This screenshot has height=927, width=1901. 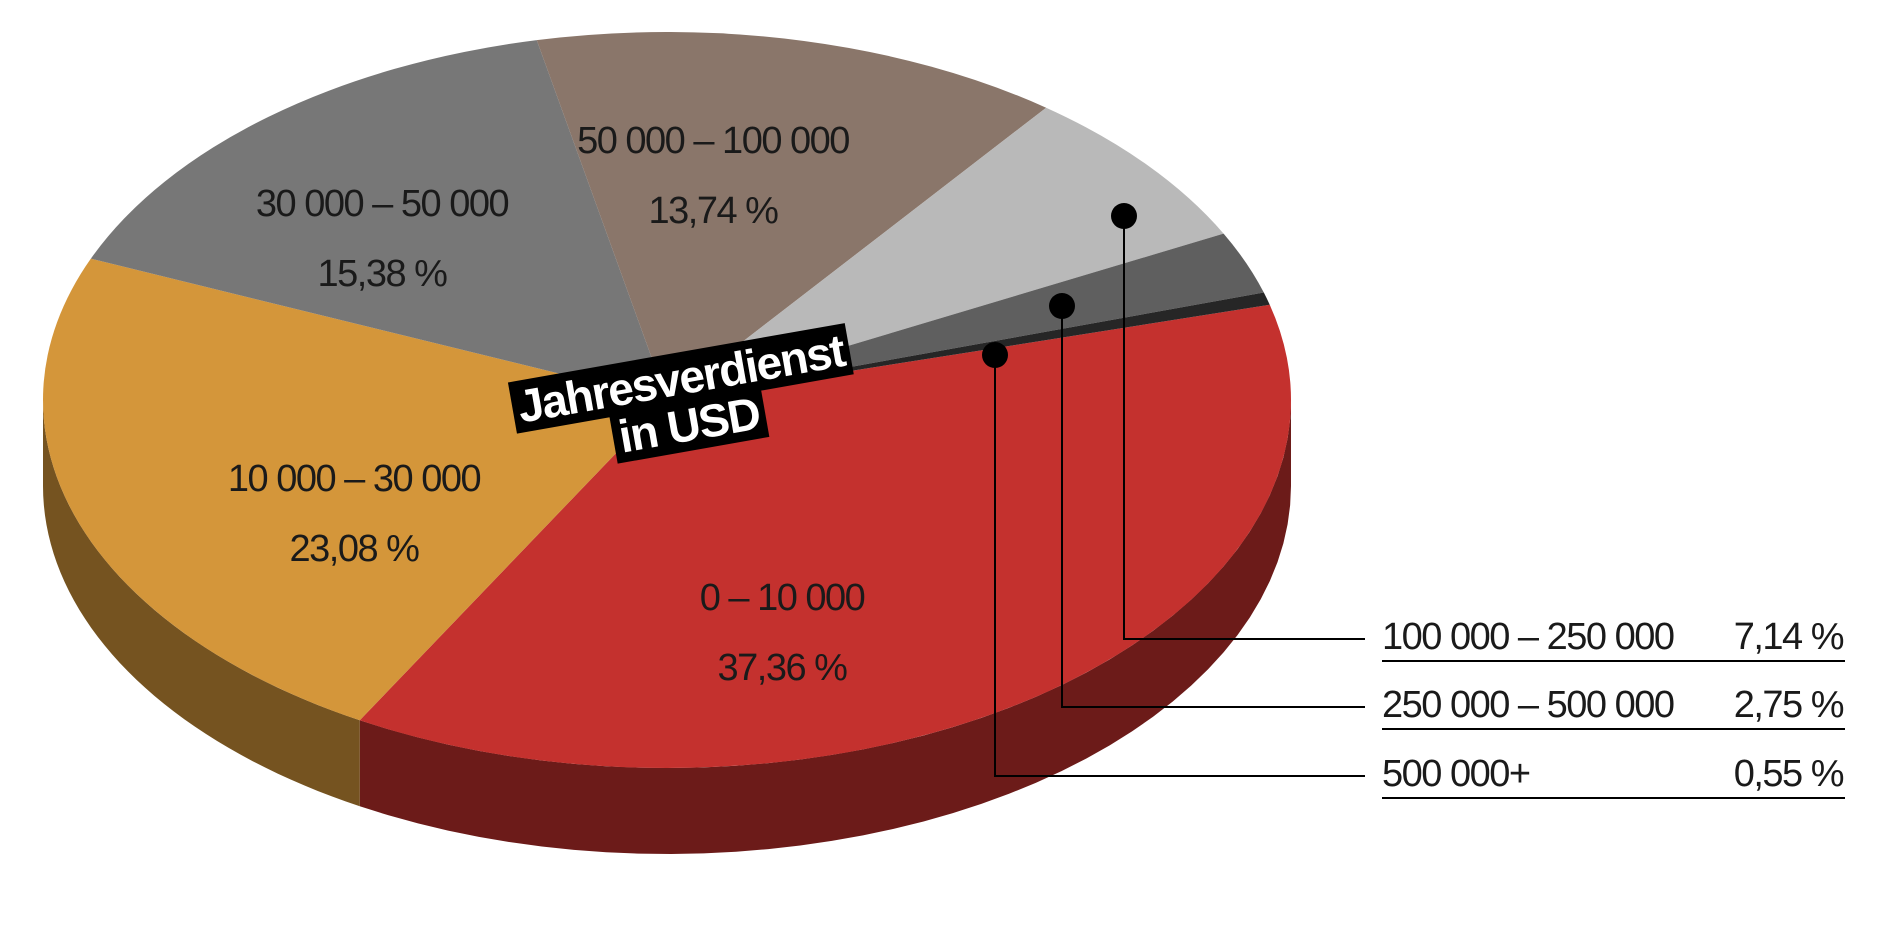 What do you see at coordinates (201, 603) in the screenshot?
I see `slice-side` at bounding box center [201, 603].